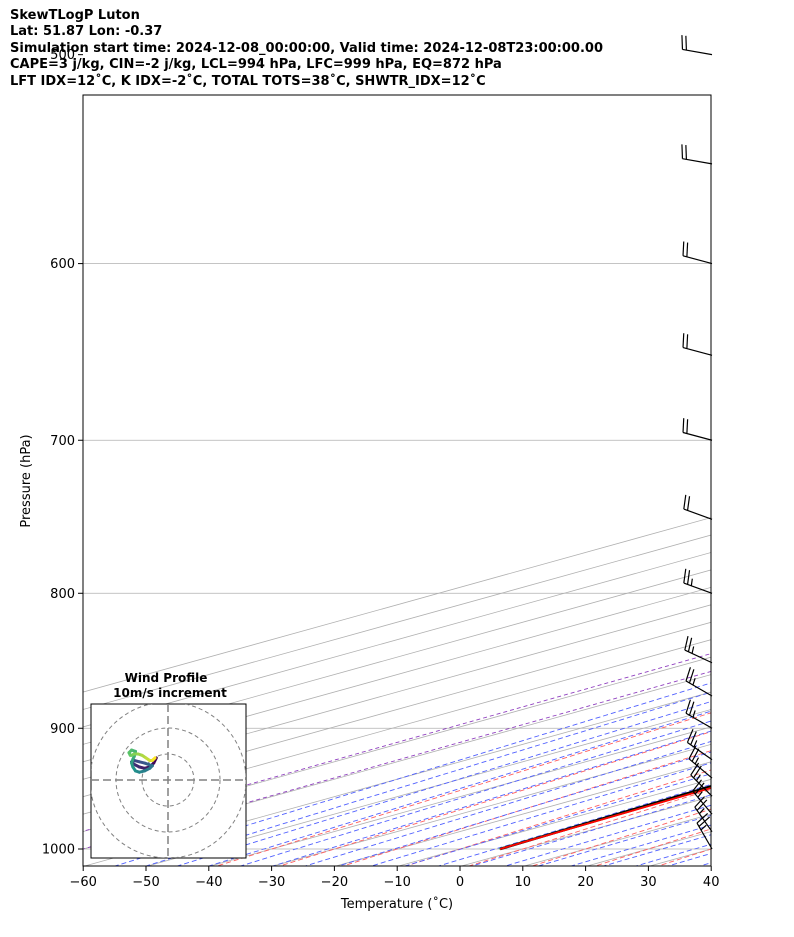  What do you see at coordinates (334, 882) in the screenshot?
I see `x-tick-label: −20` at bounding box center [334, 882].